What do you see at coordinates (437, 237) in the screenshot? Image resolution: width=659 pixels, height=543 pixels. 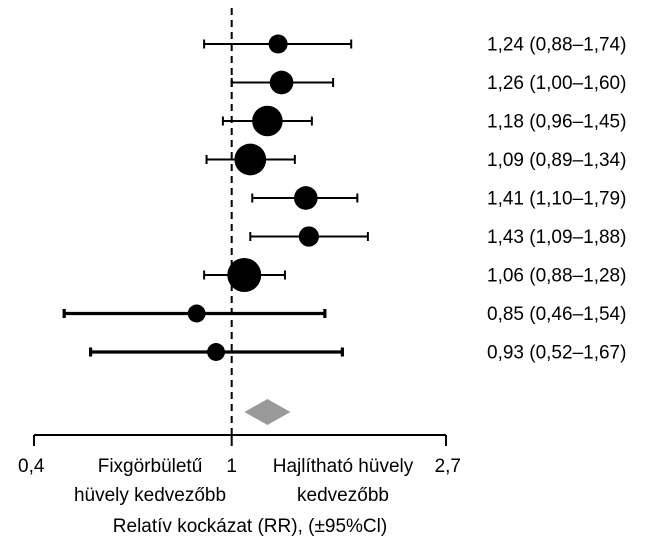 I see `study-row: 1,43 (1,09–1,88)` at bounding box center [437, 237].